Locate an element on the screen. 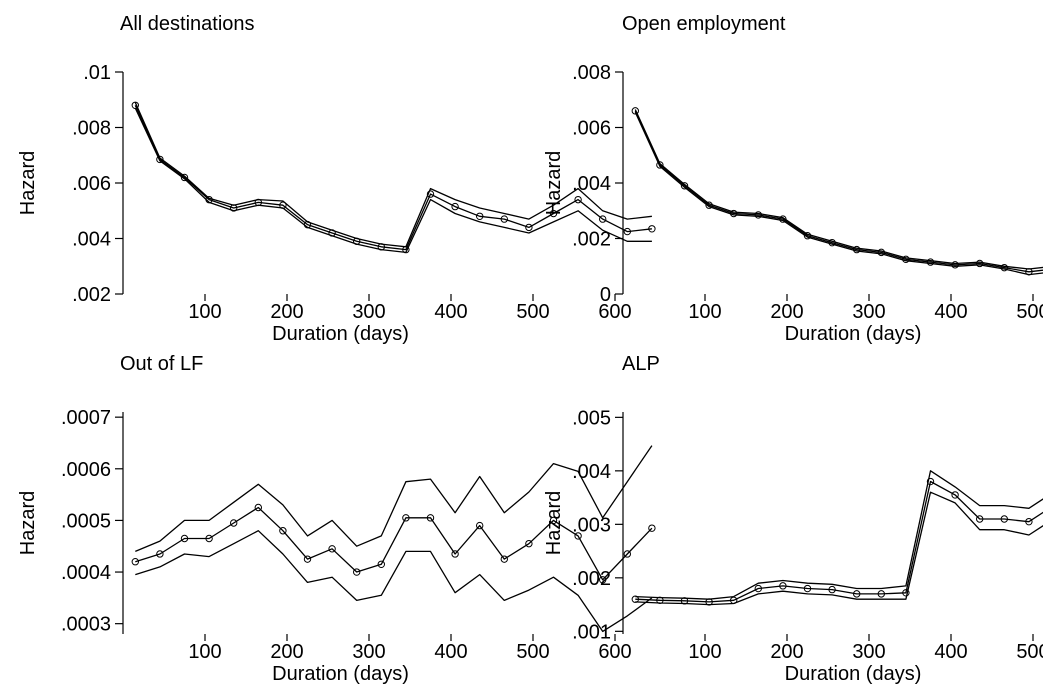 The width and height of the screenshot is (1043, 689). y-tick-label: .001 is located at coordinates (591, 632).